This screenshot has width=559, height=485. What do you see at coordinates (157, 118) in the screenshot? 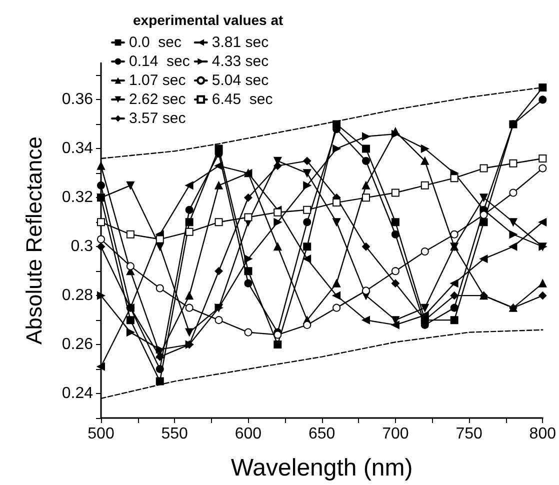
I see `legend-label: 3.57 sec` at bounding box center [157, 118].